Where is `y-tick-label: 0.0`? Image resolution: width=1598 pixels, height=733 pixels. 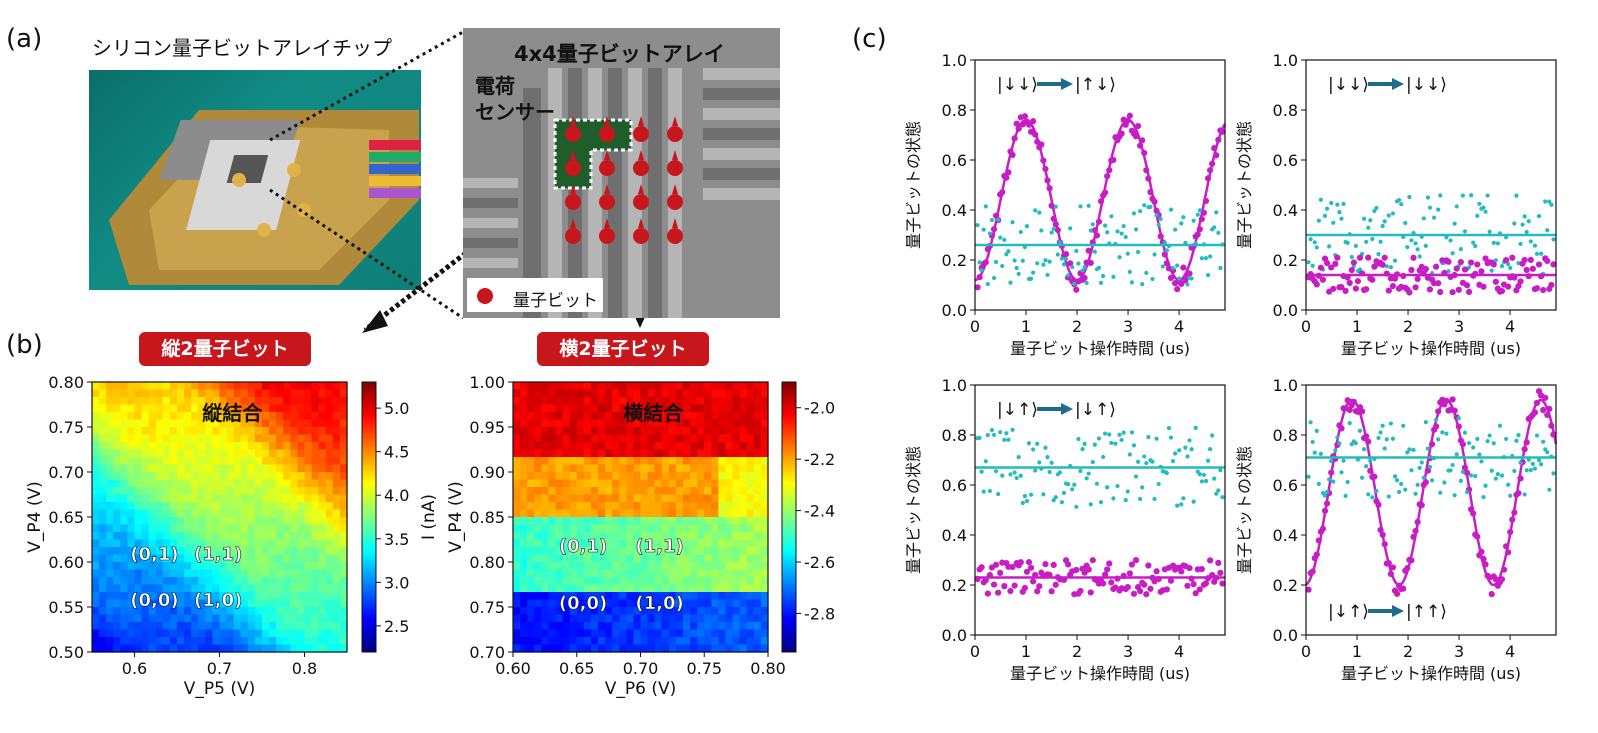
y-tick-label: 0.0 is located at coordinates (954, 310).